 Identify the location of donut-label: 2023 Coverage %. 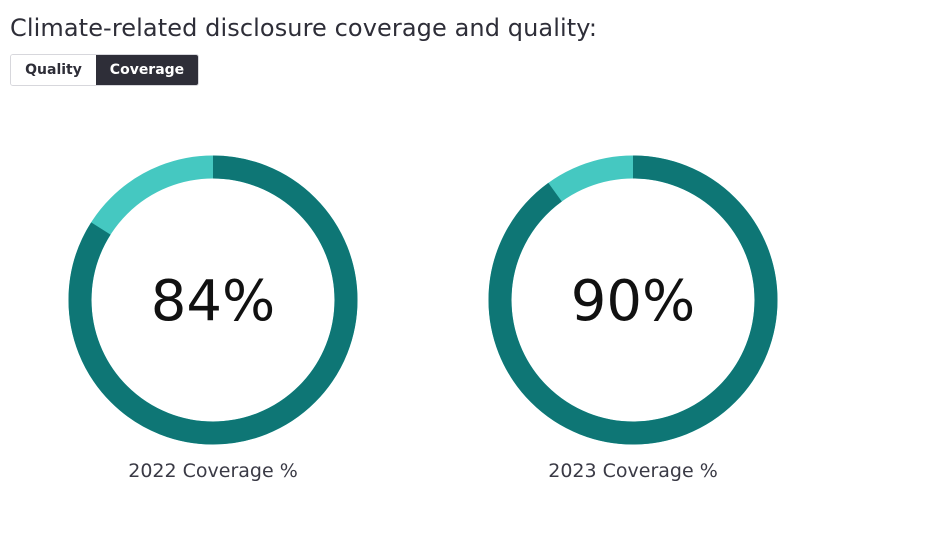
(633, 471).